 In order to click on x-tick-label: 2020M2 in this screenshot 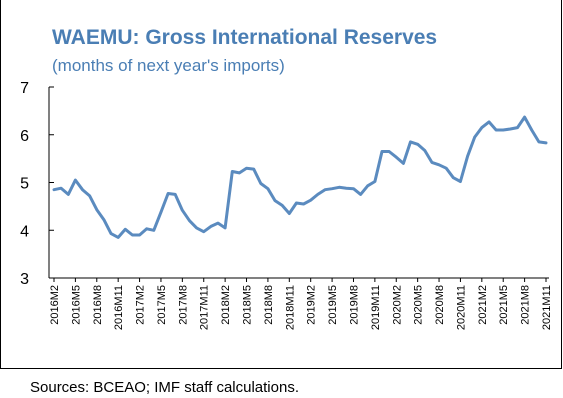, I will do `click(397, 305)`.